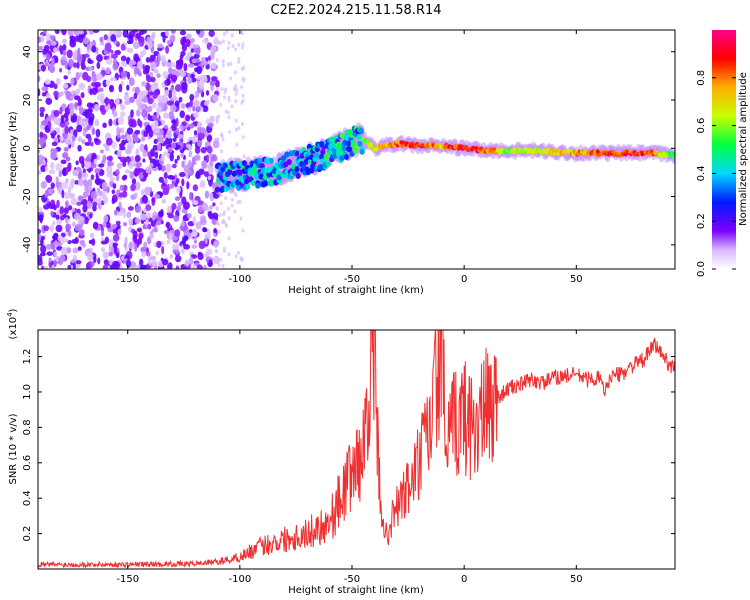  I want to click on spectrogram-xtick-label: -150, so click(127, 279).